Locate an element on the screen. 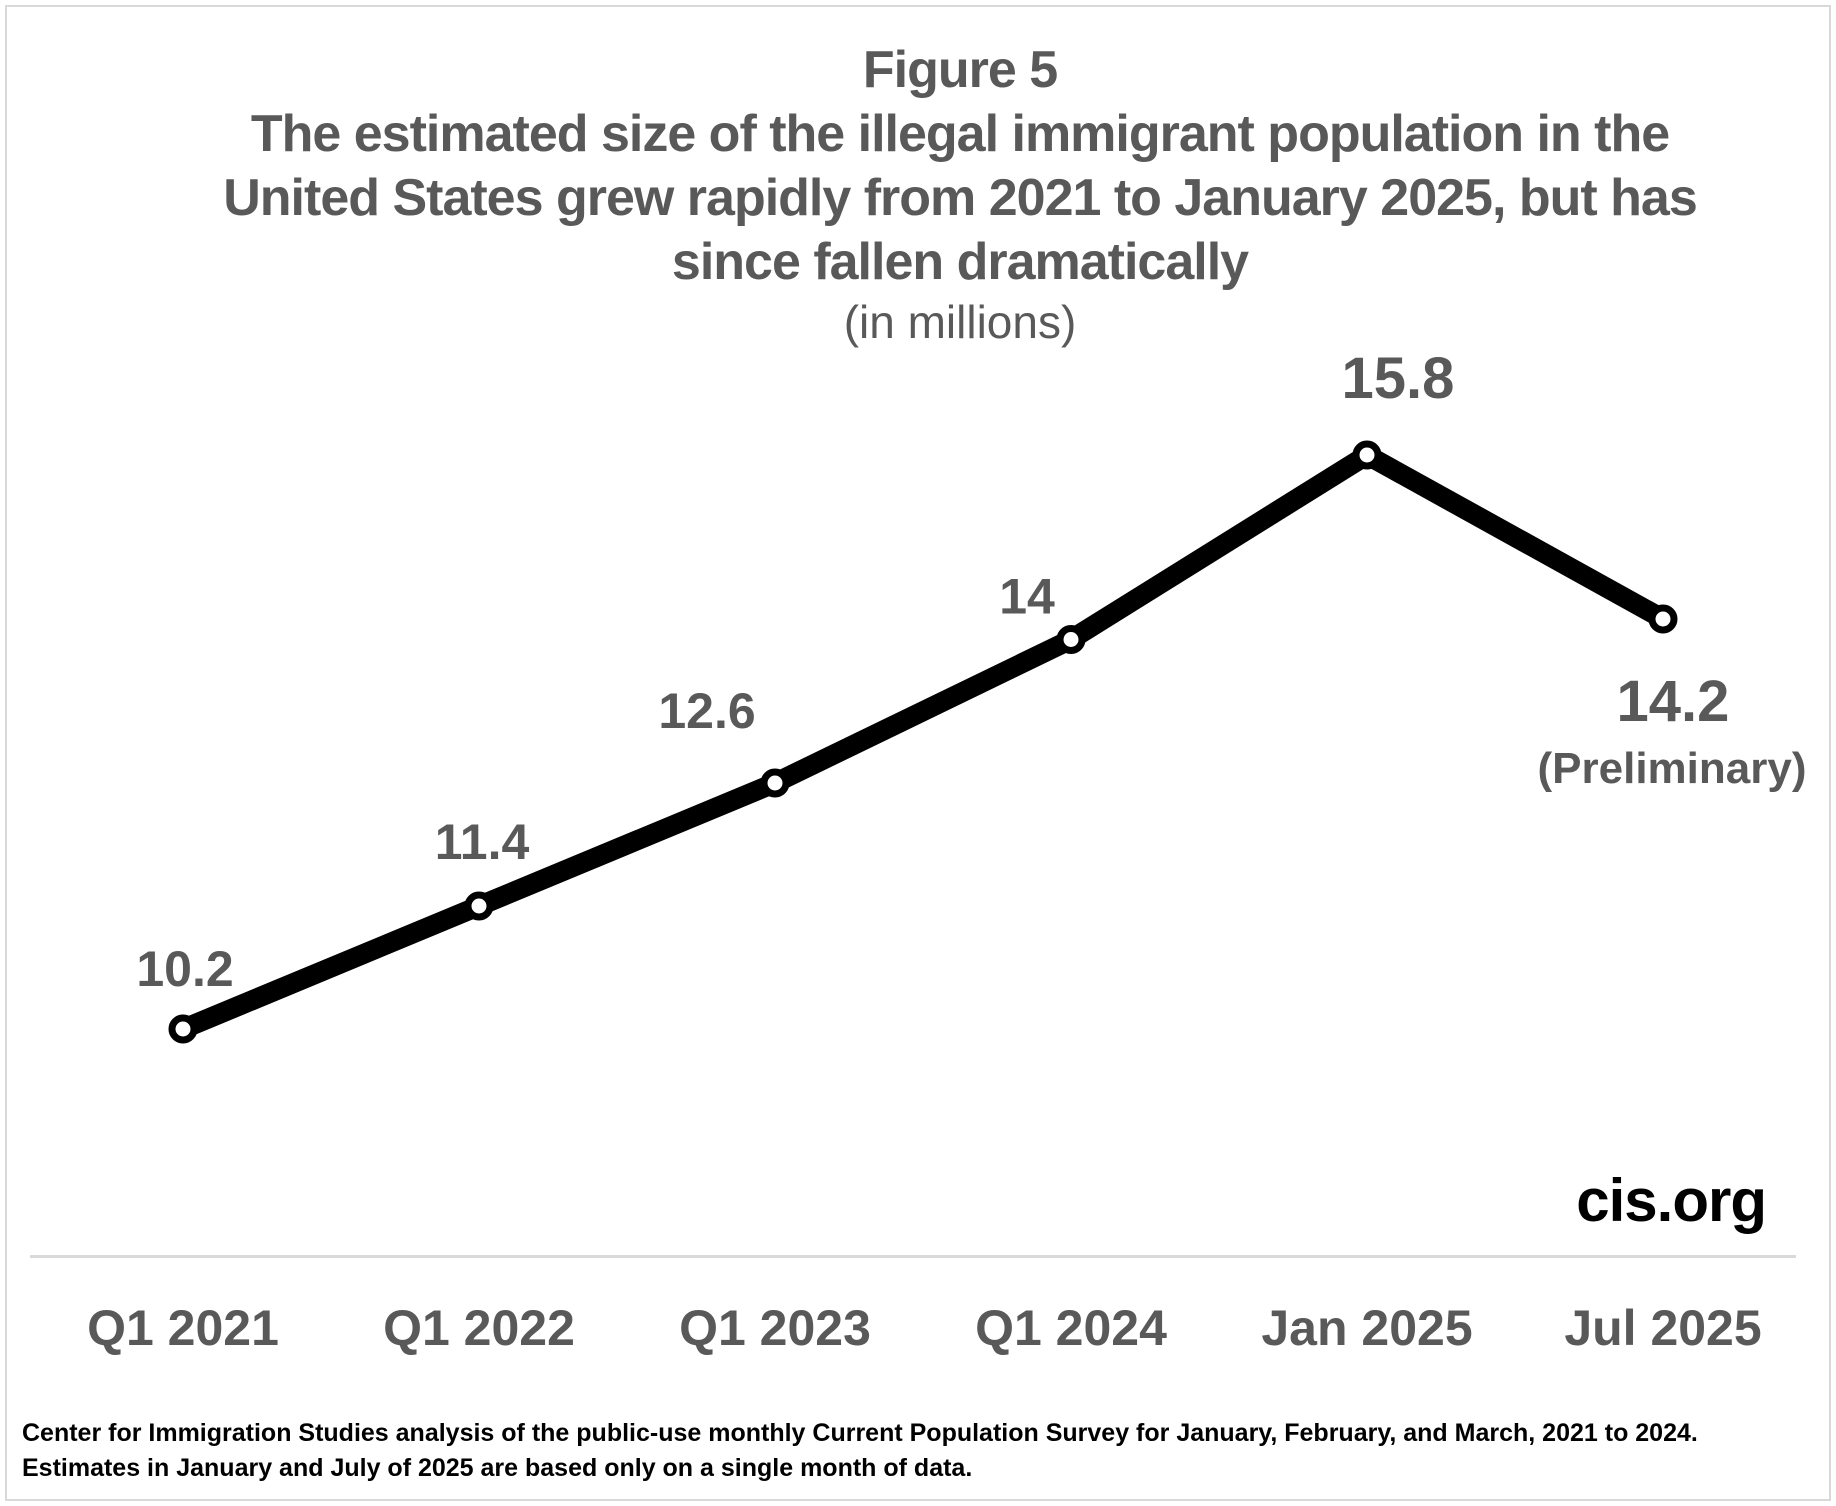 The width and height of the screenshot is (1836, 1506). data-point-label: 10.2 is located at coordinates (184, 969).